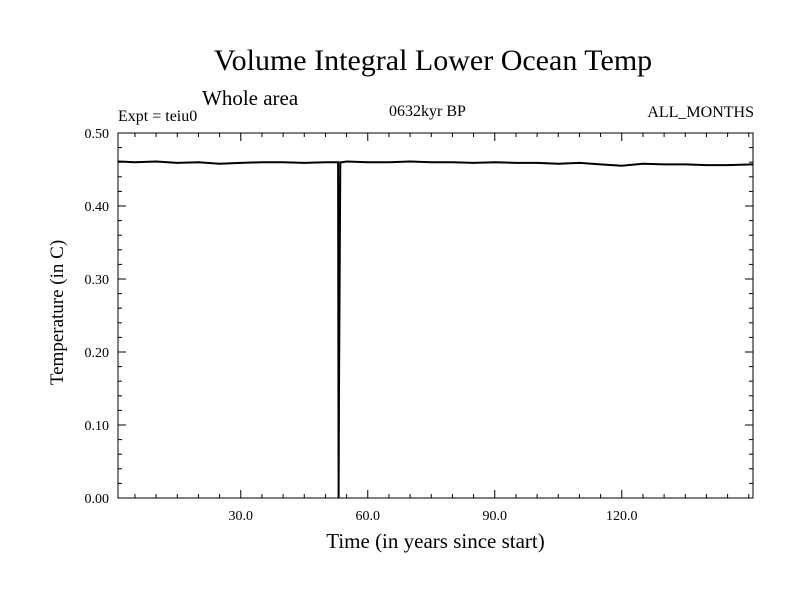  I want to click on y-tick-label: 0.40, so click(97, 207).